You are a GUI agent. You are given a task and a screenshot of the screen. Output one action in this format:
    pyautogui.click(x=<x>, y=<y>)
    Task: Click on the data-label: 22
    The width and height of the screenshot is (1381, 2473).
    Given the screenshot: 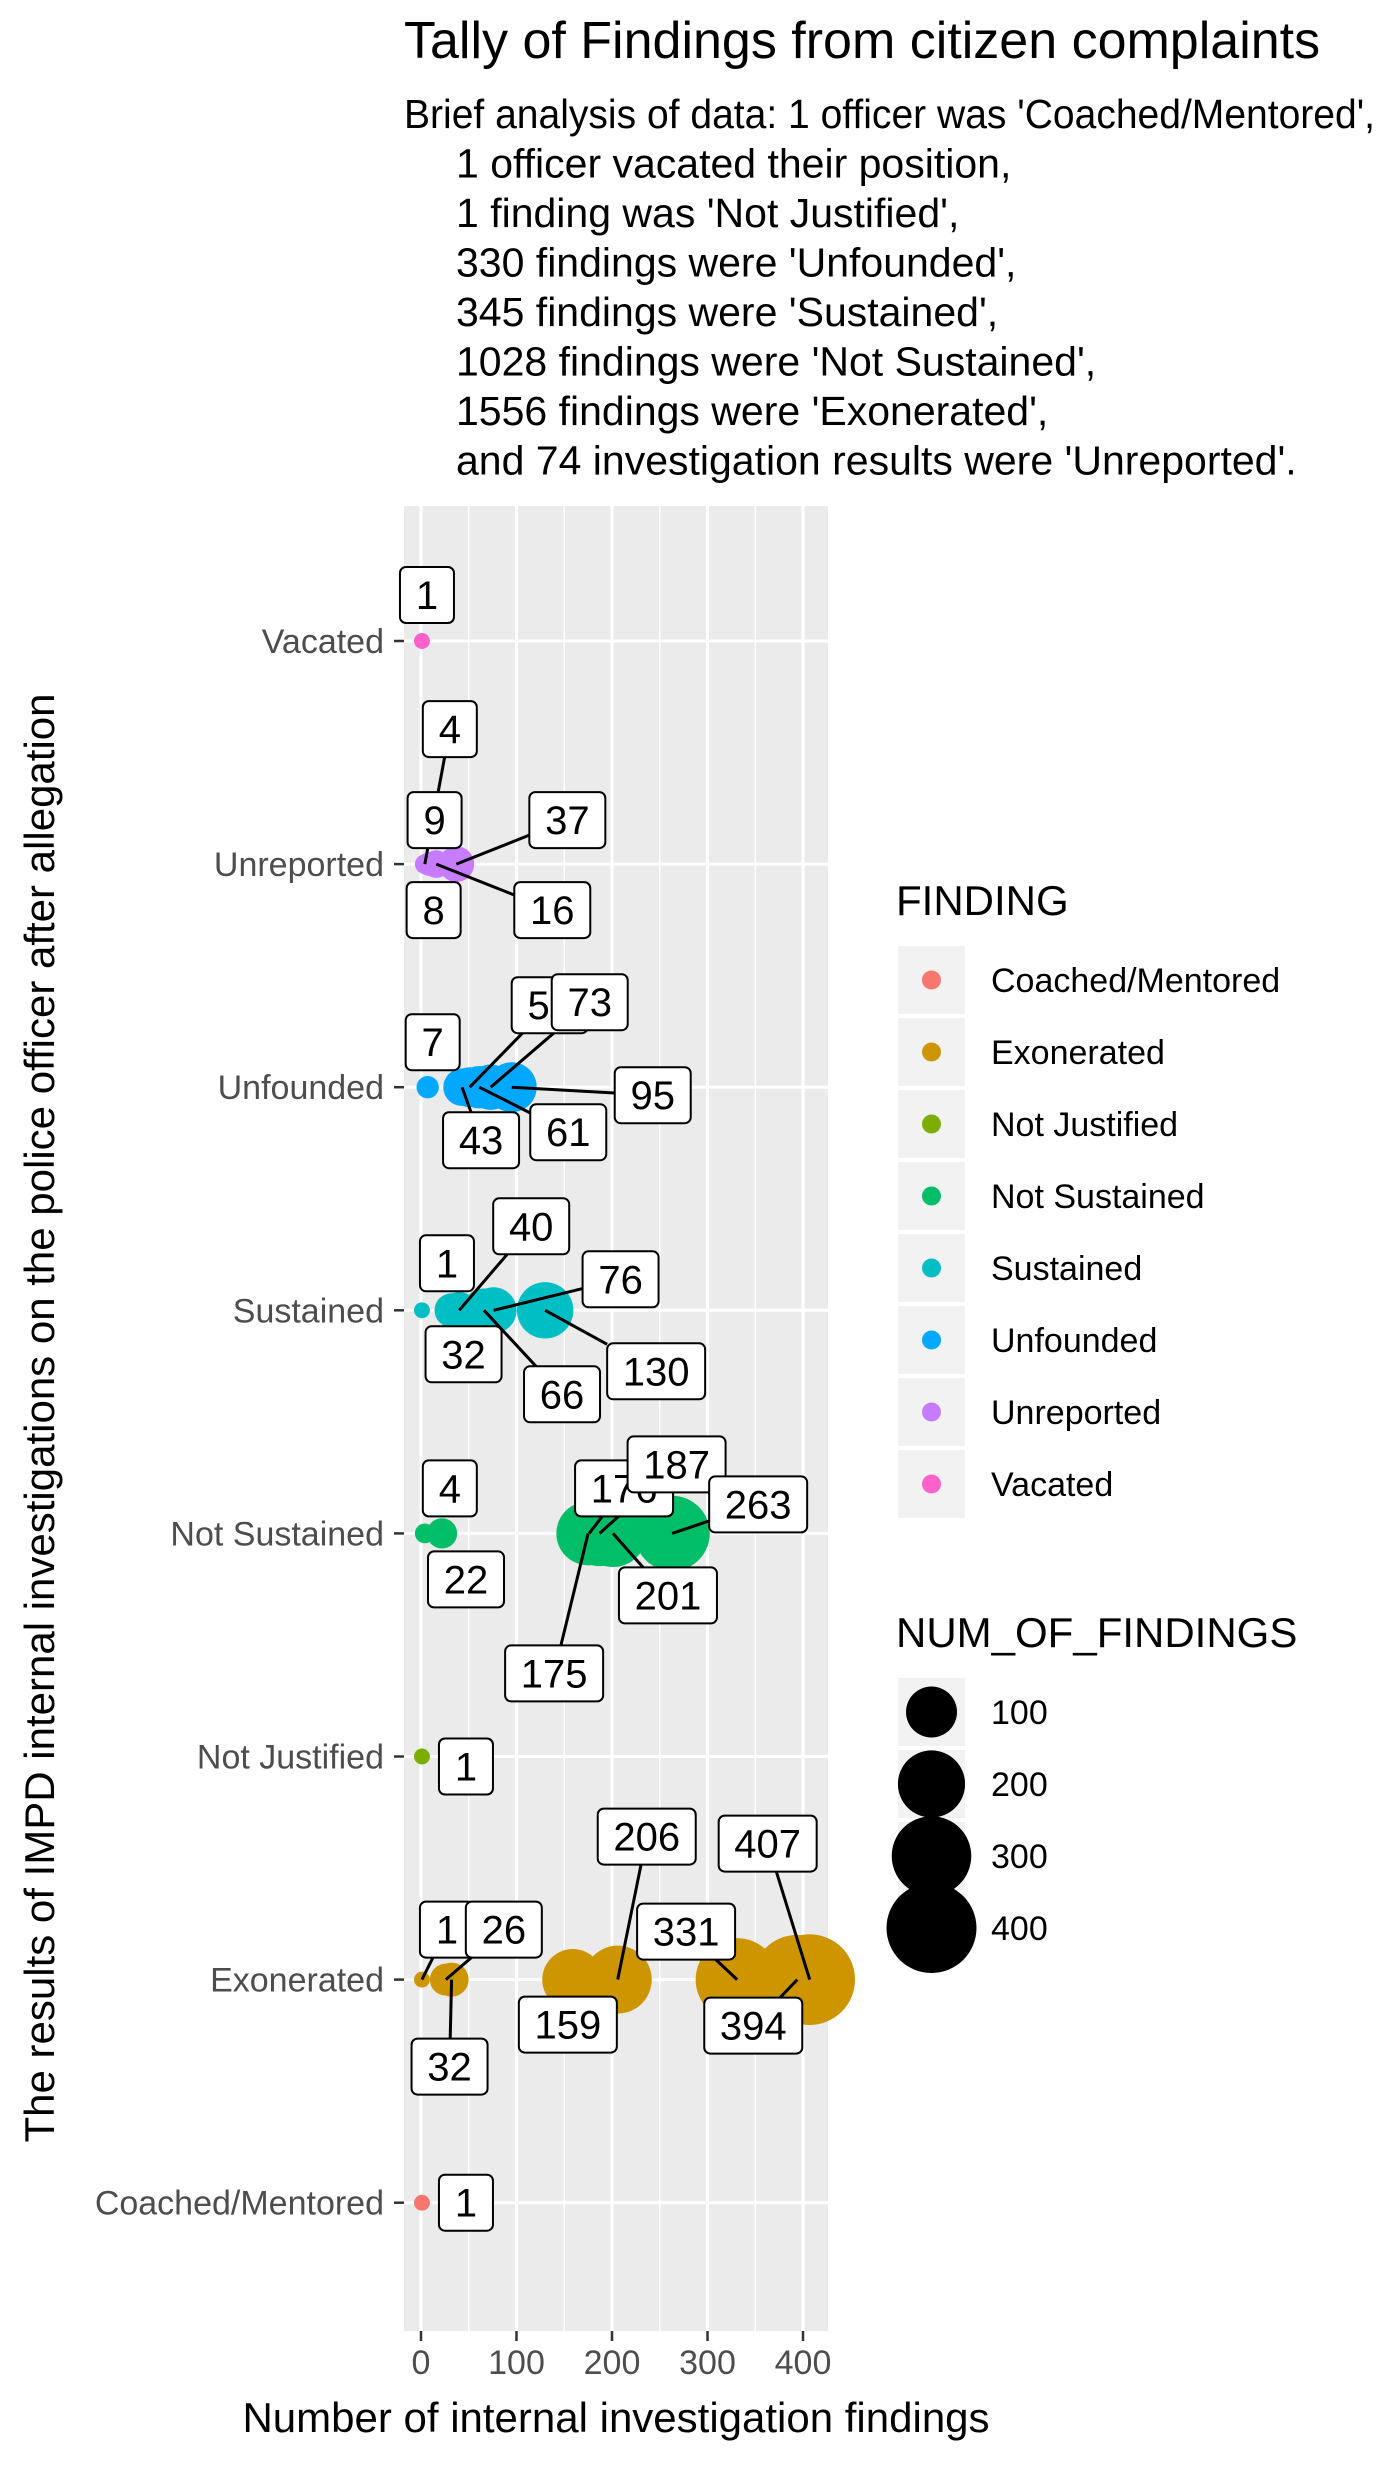 What is the action you would take?
    pyautogui.click(x=466, y=1580)
    